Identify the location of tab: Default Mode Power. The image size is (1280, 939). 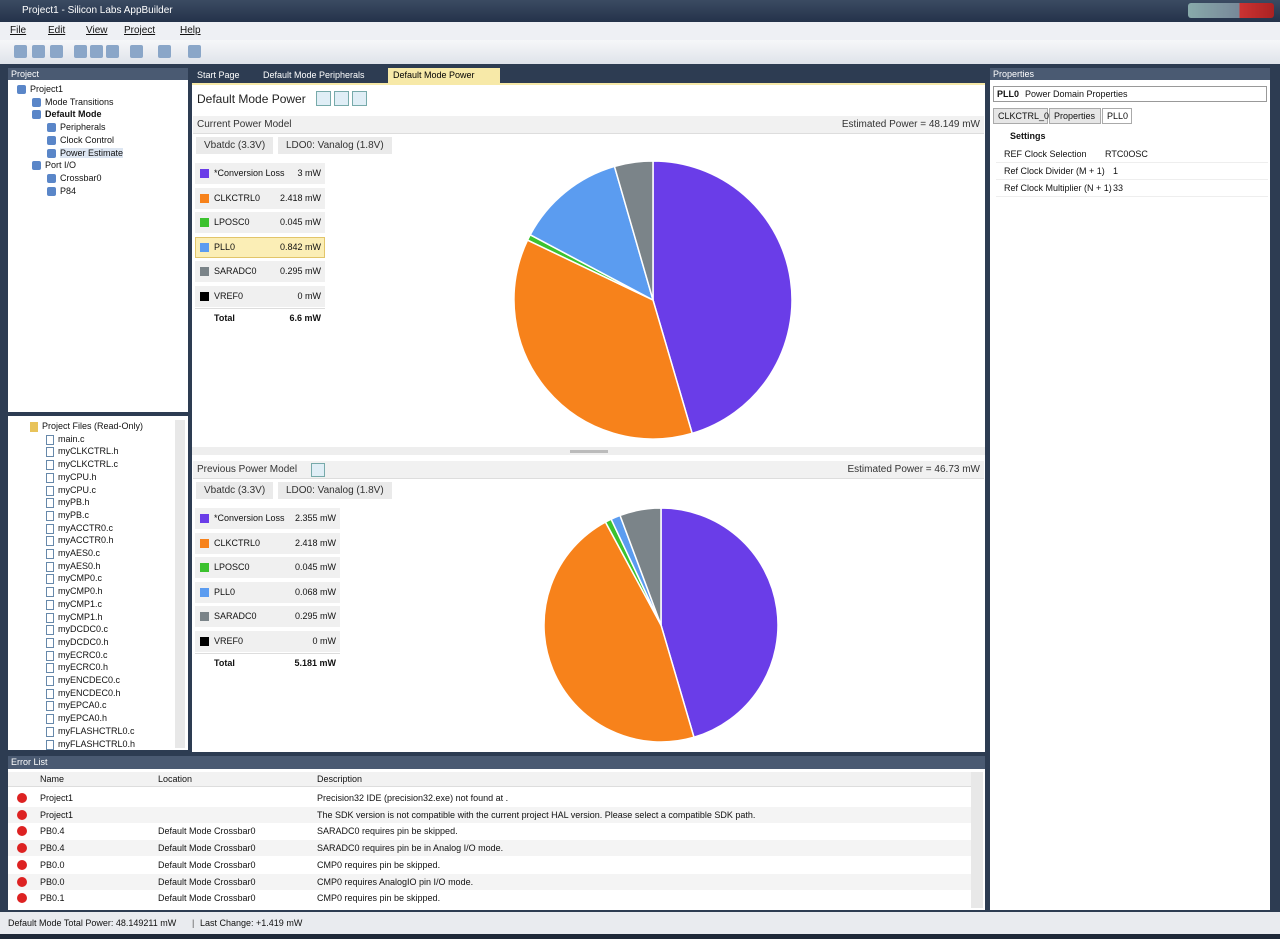
(444, 75).